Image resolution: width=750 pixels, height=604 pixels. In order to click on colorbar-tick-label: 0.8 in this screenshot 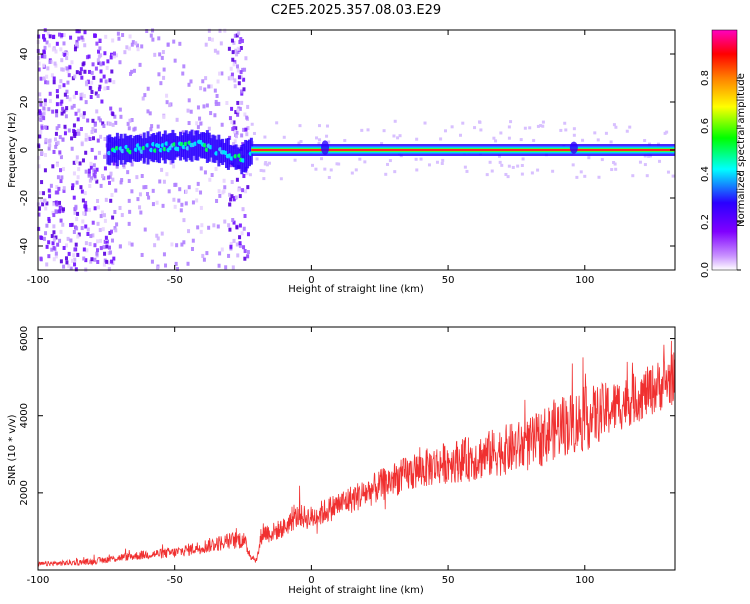, I will do `click(705, 78)`.